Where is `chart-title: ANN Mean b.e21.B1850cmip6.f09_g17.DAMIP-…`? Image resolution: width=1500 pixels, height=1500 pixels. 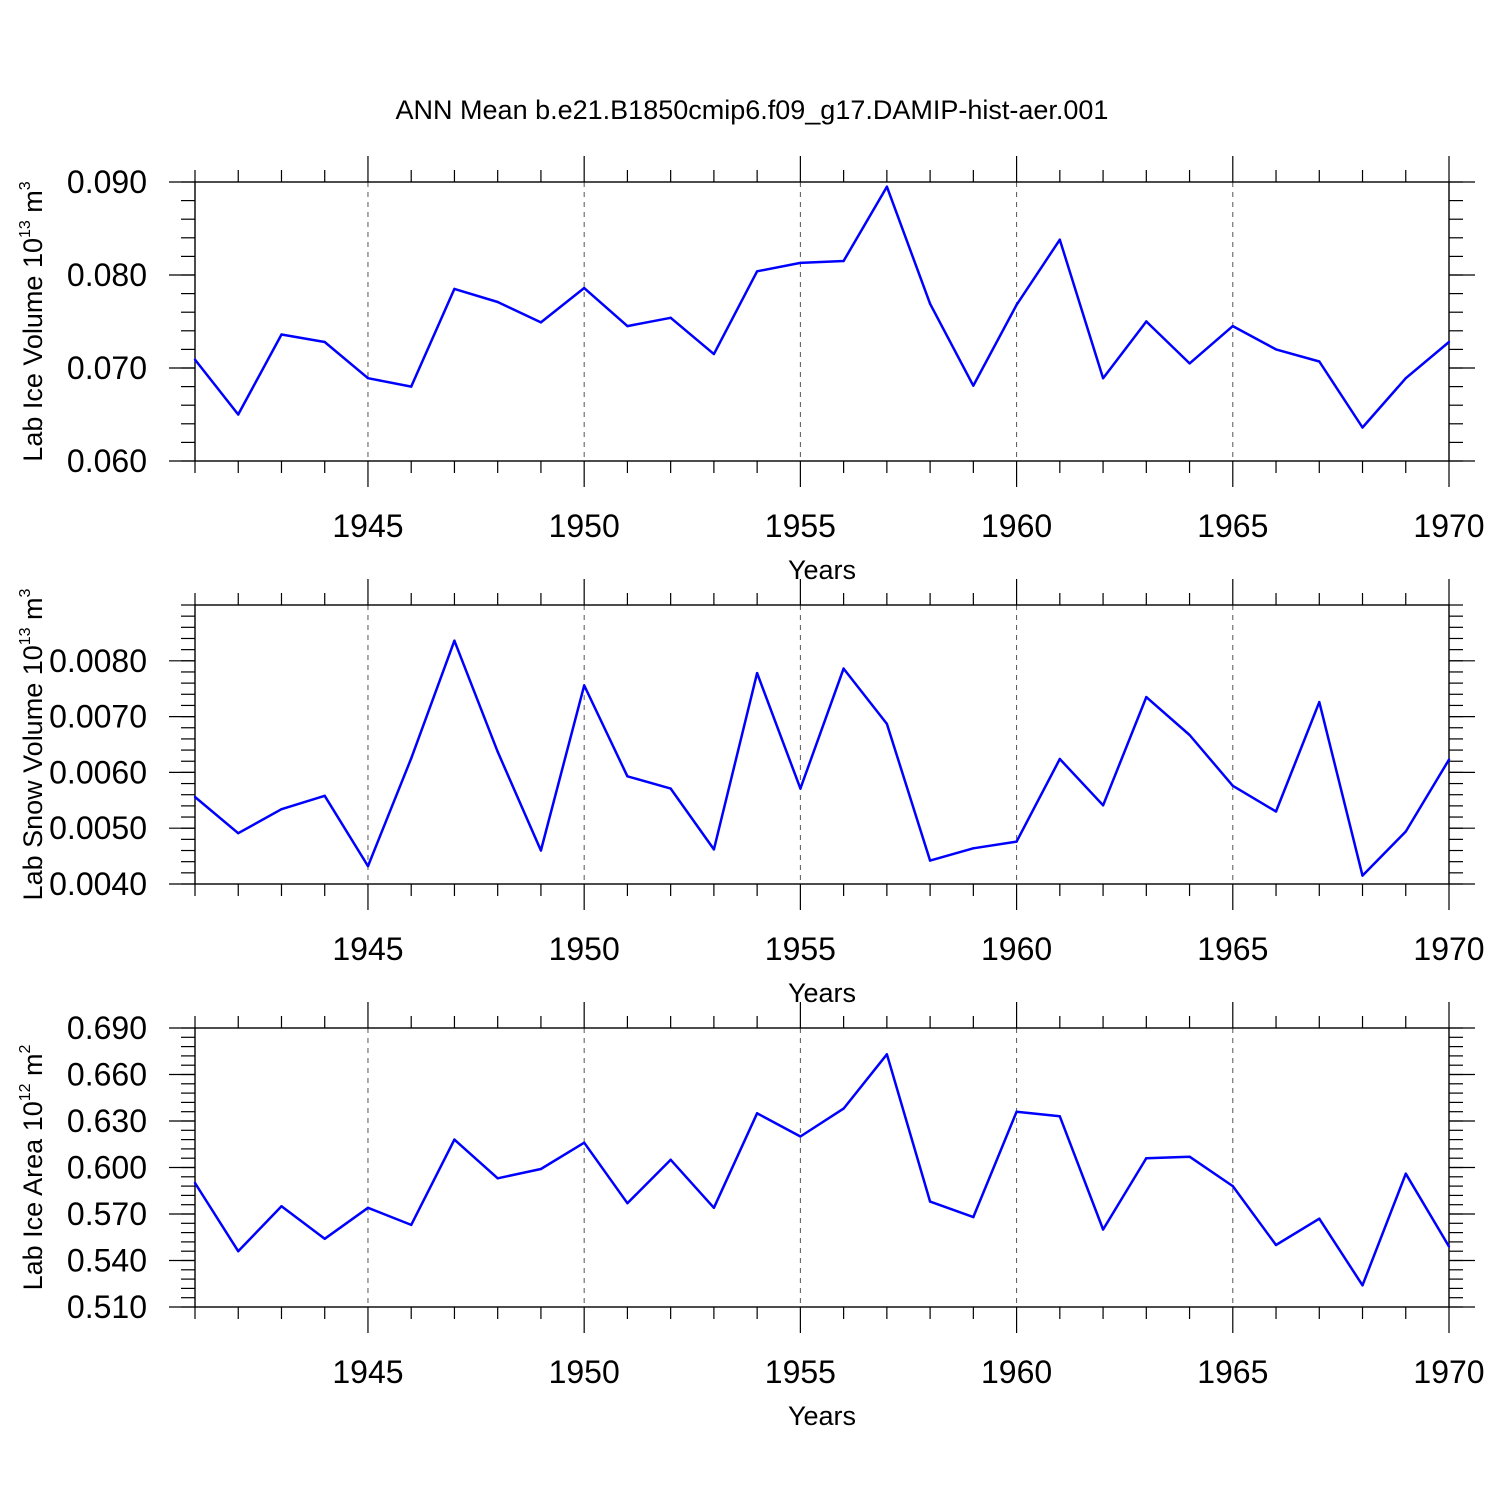 chart-title: ANN Mean b.e21.B1850cmip6.f09_g17.DAMIP-… is located at coordinates (752, 110).